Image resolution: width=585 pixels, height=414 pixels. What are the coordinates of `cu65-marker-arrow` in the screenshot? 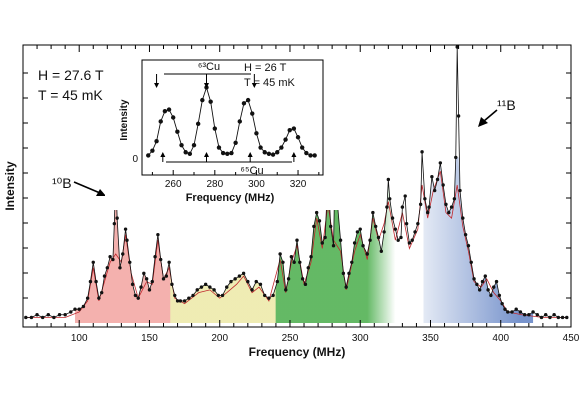 It's located at (163, 154).